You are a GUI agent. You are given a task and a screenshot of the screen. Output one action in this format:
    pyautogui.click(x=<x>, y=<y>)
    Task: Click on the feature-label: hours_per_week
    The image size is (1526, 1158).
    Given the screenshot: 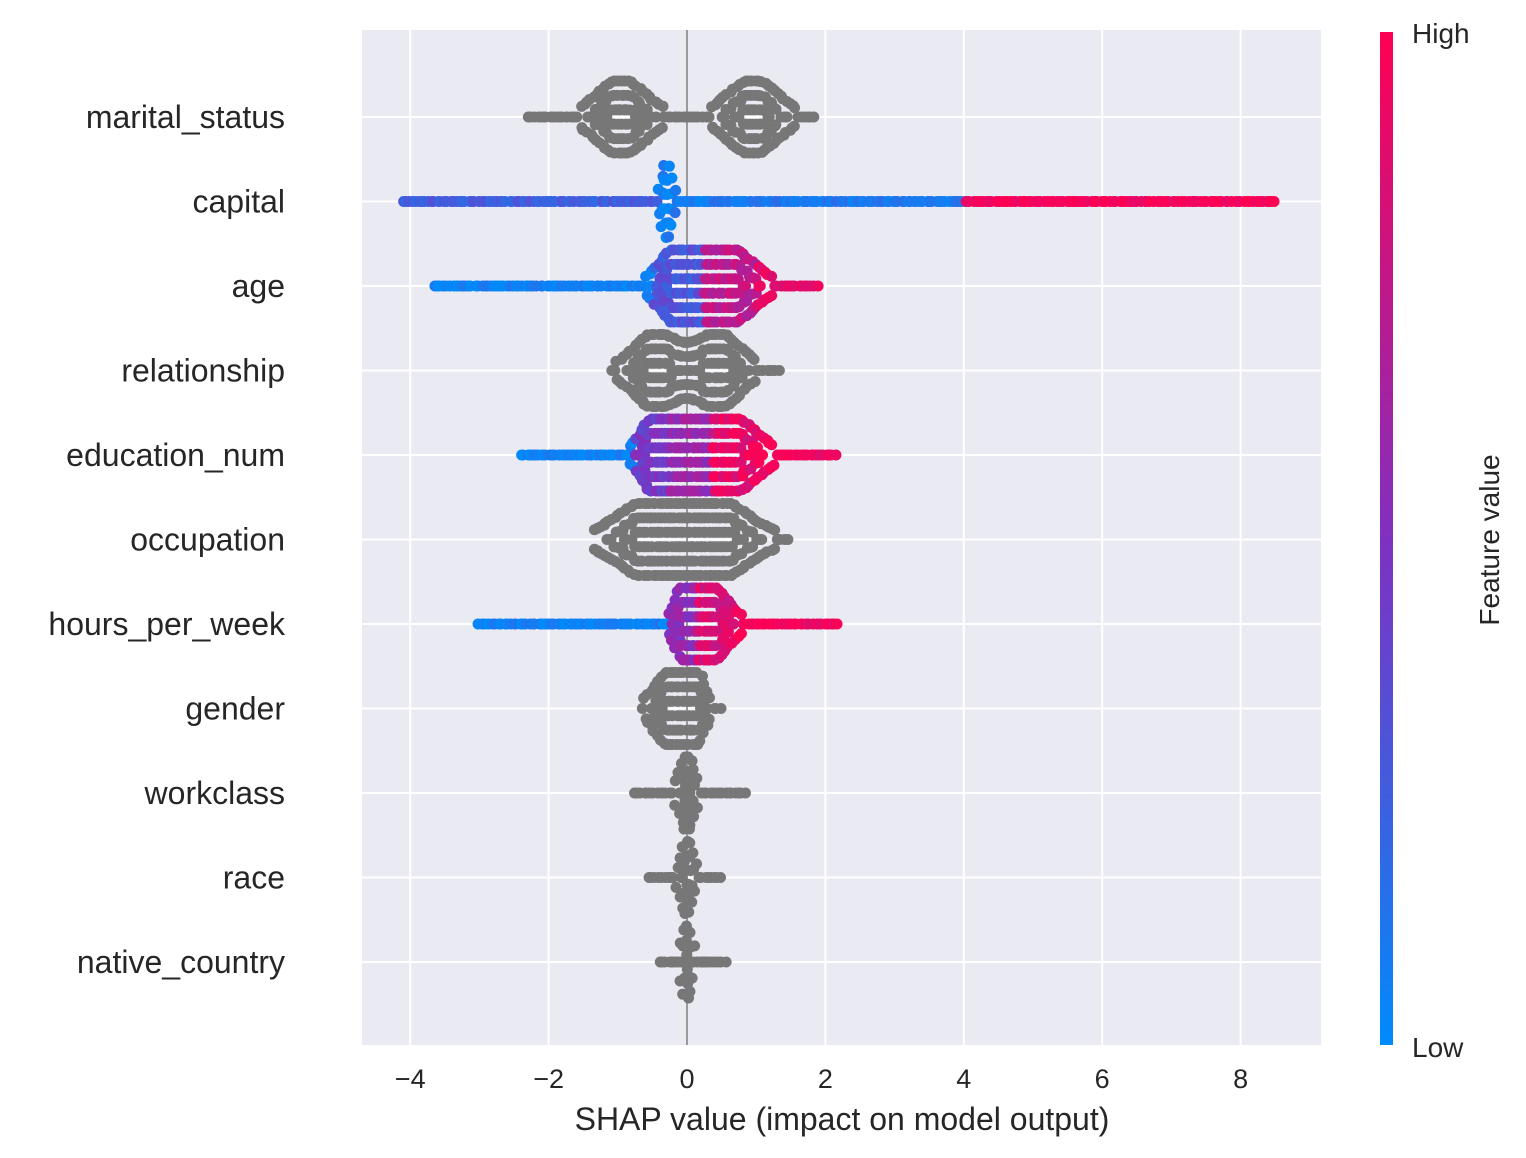 What is the action you would take?
    pyautogui.click(x=167, y=624)
    